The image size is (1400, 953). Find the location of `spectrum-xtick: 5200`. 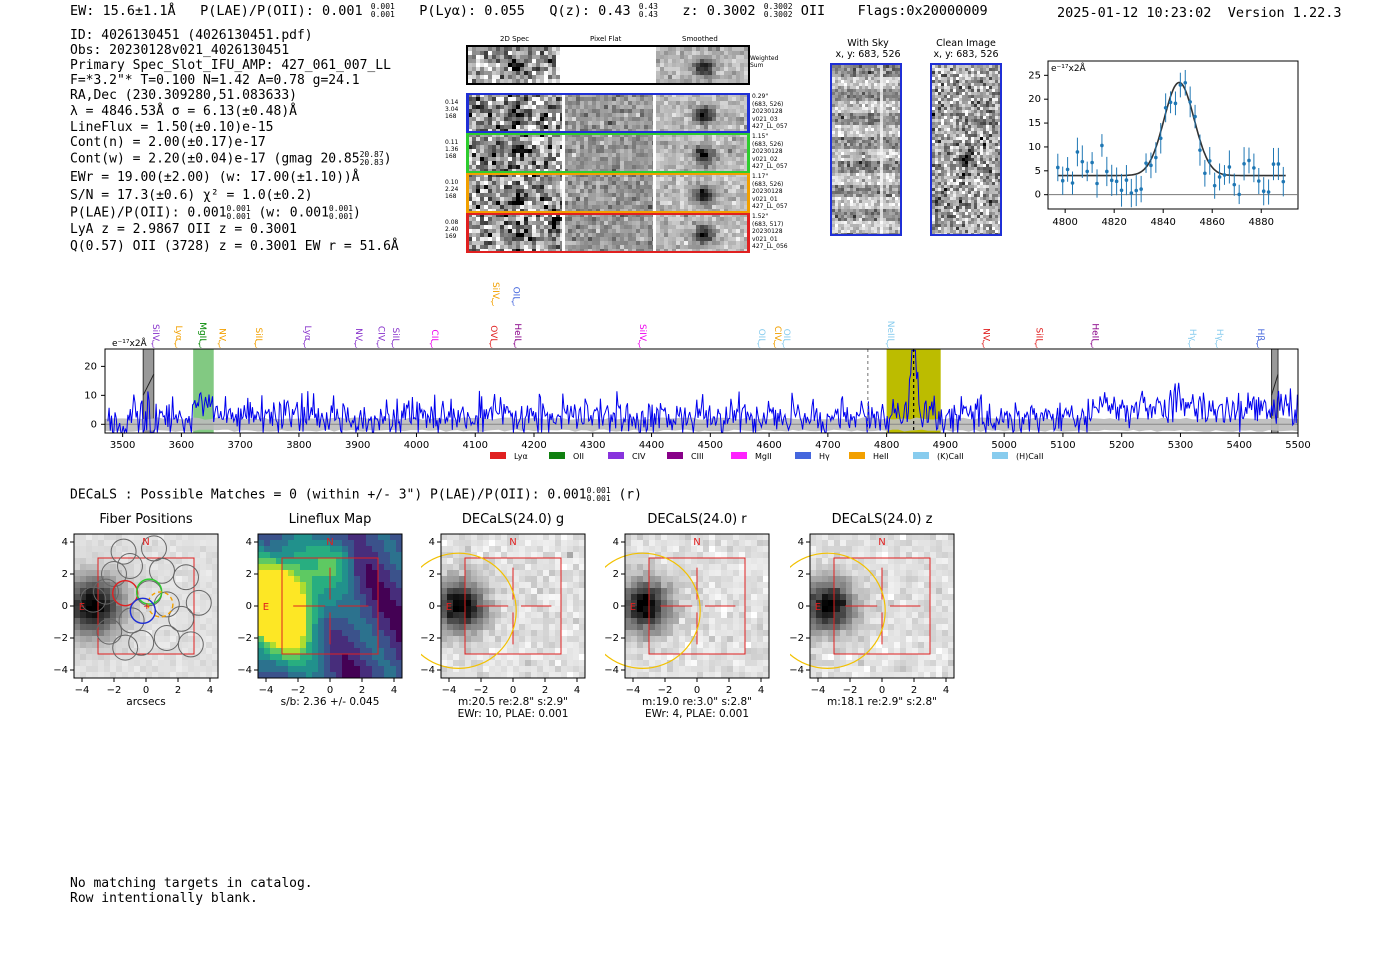

spectrum-xtick: 5200 is located at coordinates (1121, 445).